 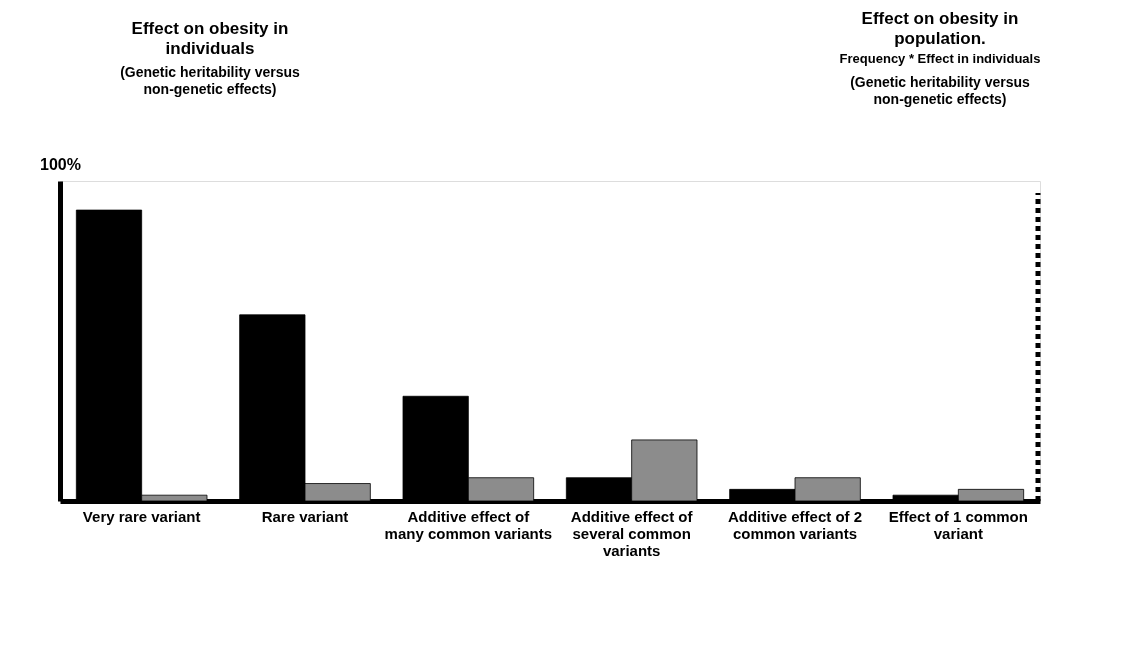 What do you see at coordinates (940, 58) in the screenshot?
I see `text: Frequency * Effect in individuals` at bounding box center [940, 58].